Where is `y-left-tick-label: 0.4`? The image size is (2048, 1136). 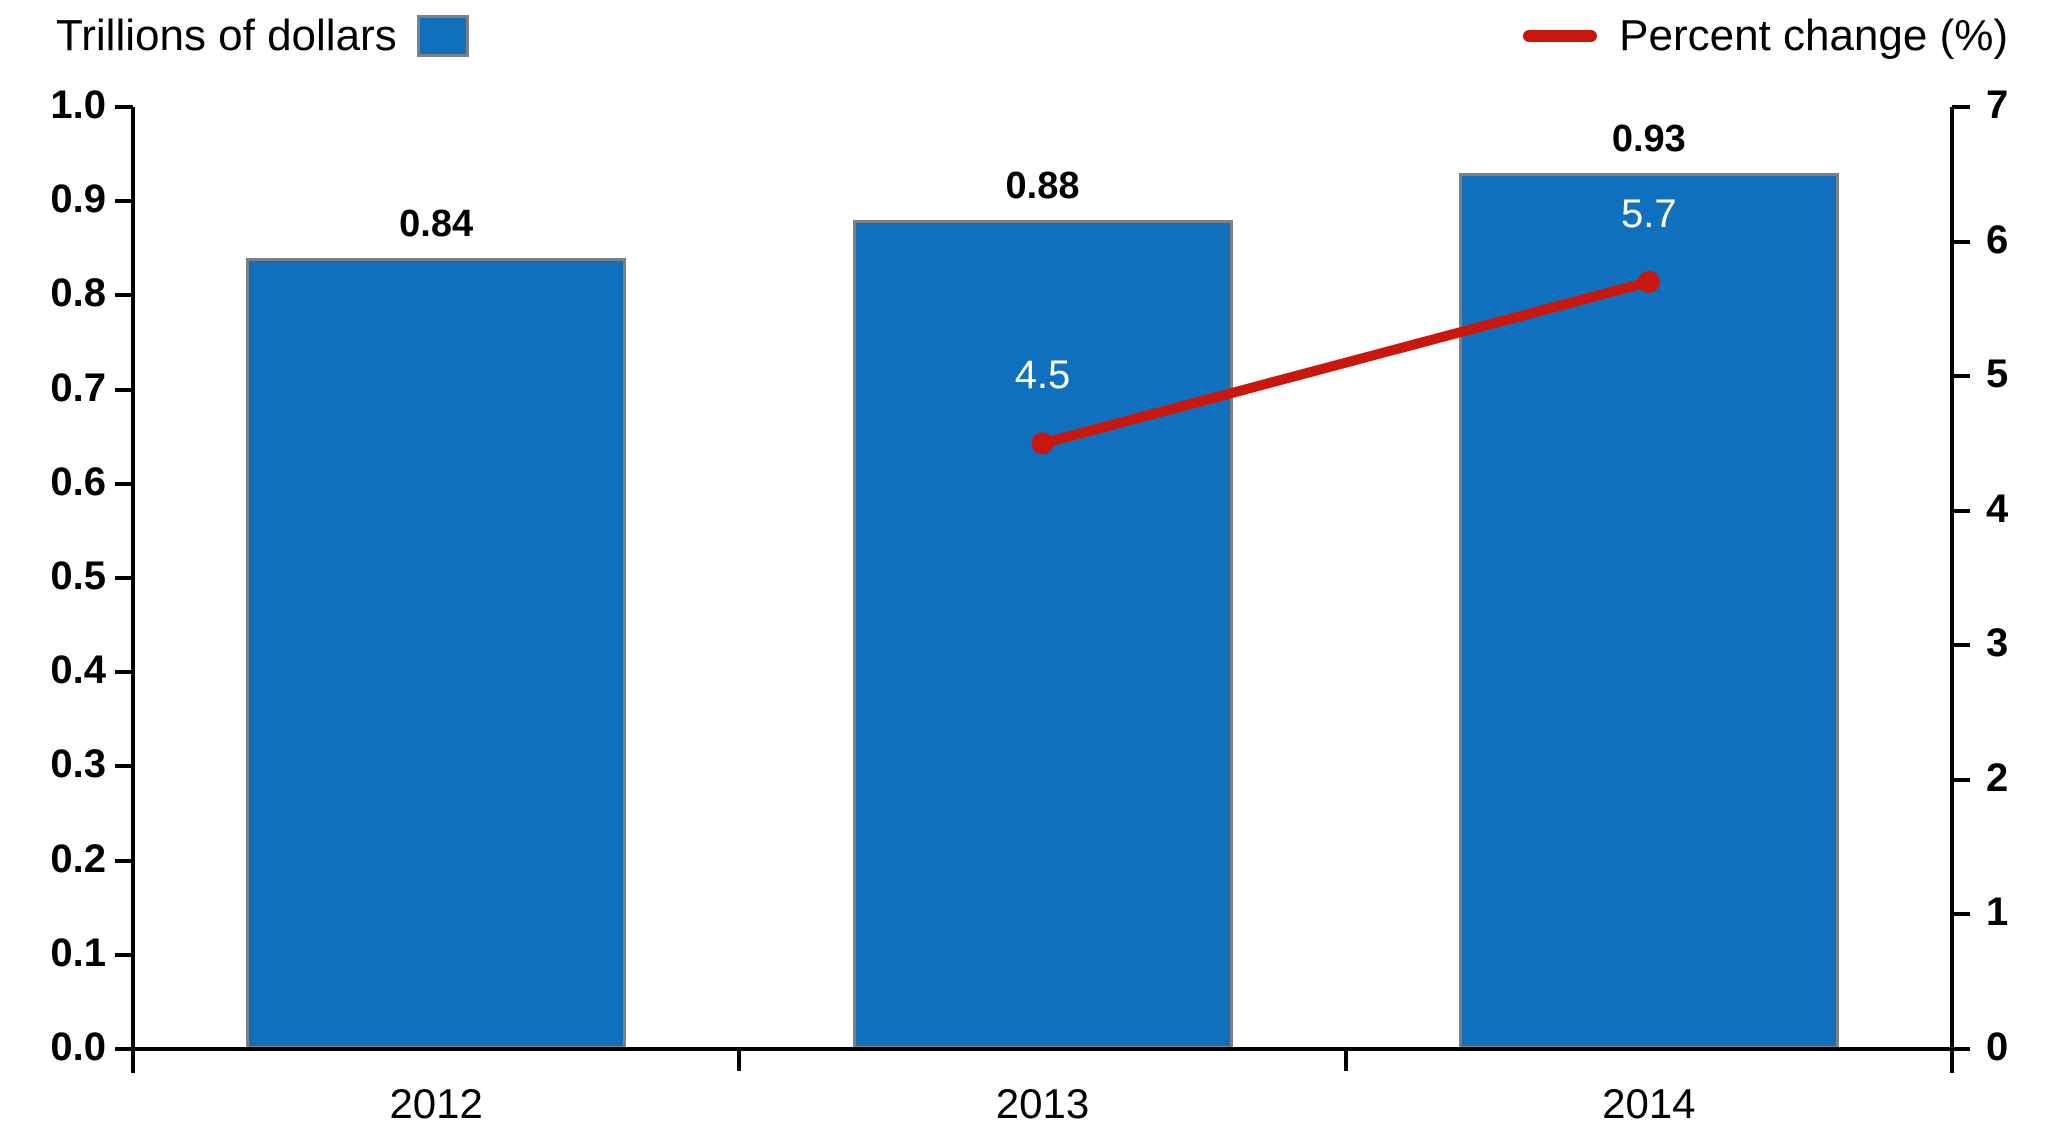
y-left-tick-label: 0.4 is located at coordinates (78, 670).